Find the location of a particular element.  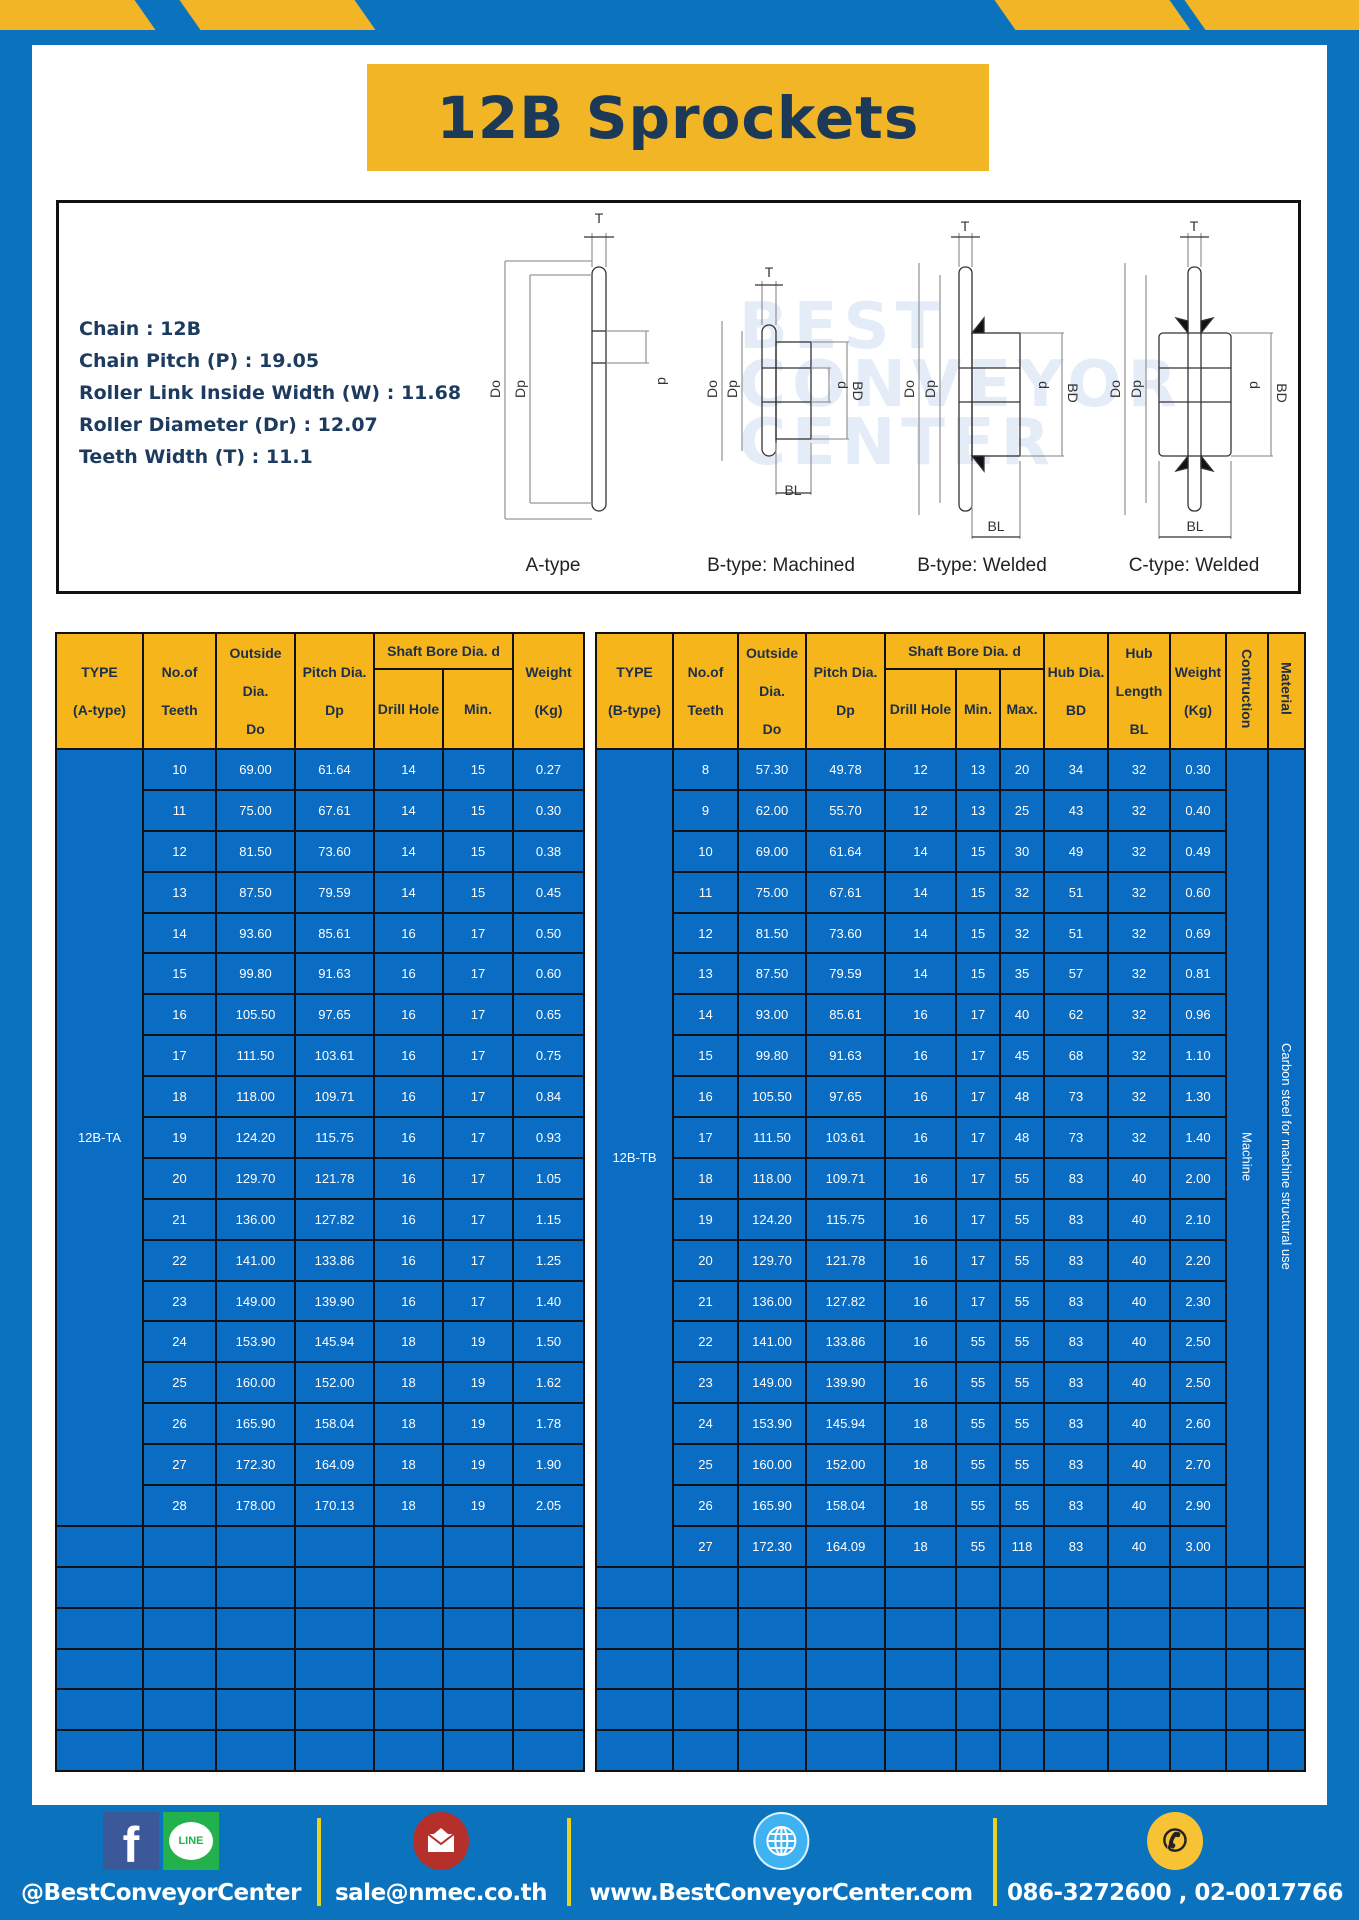

top-stripe is located at coordinates (277, 15).